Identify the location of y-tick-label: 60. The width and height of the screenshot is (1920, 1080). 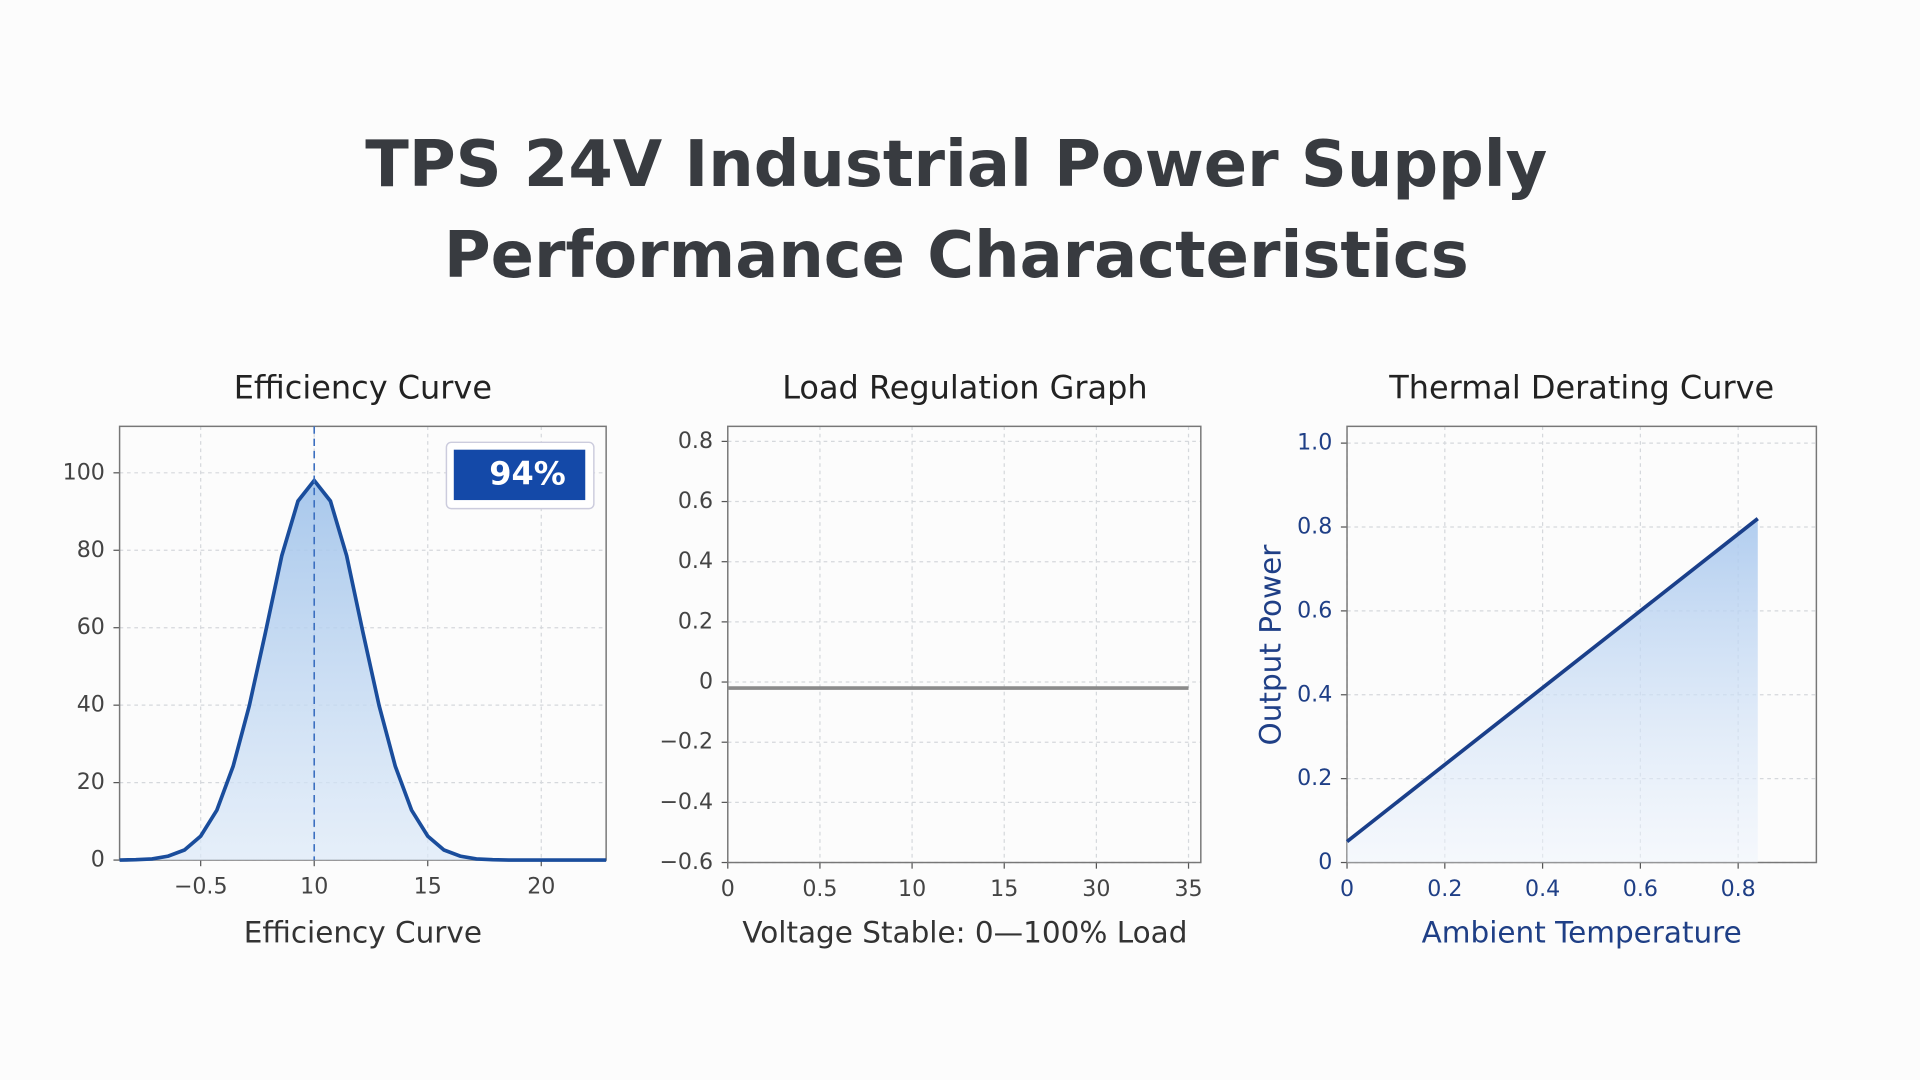
(91, 627).